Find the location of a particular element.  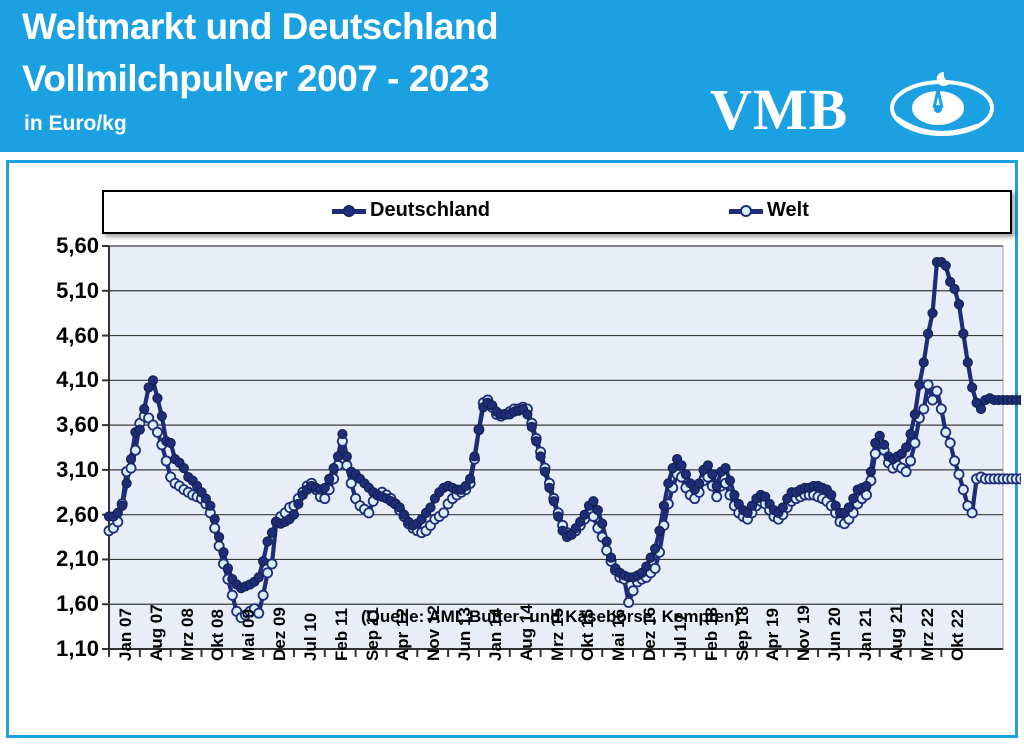

y-axis-tick-label: 3,10 is located at coordinates (77, 469).